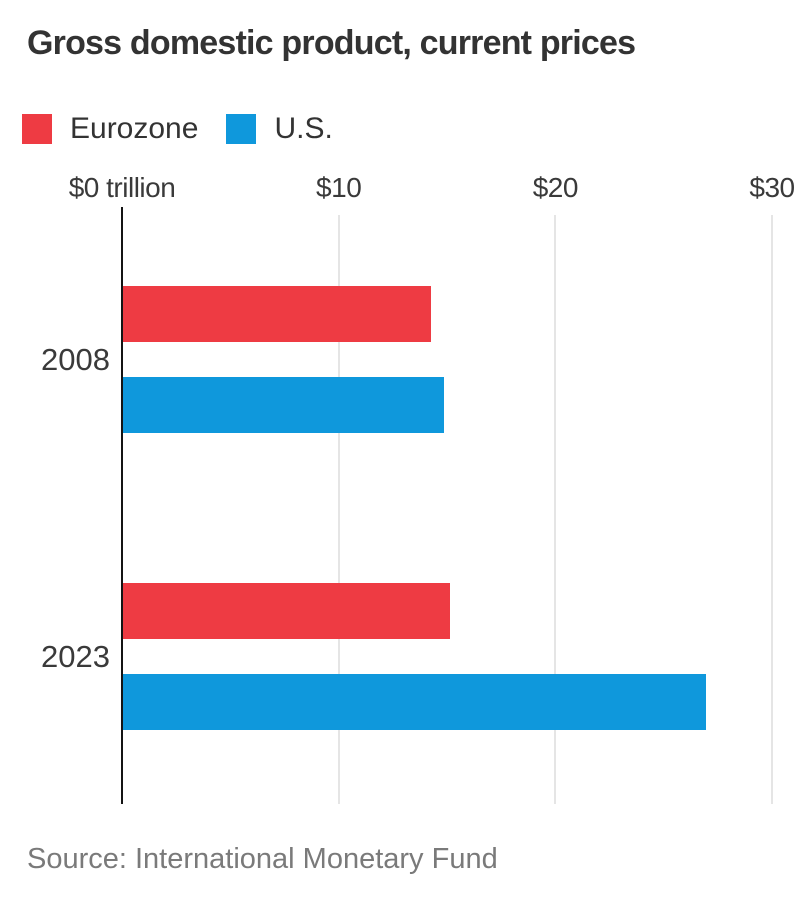 The height and width of the screenshot is (900, 798). Describe the element at coordinates (286, 611) in the screenshot. I see `bar-2023-eurozone` at that location.